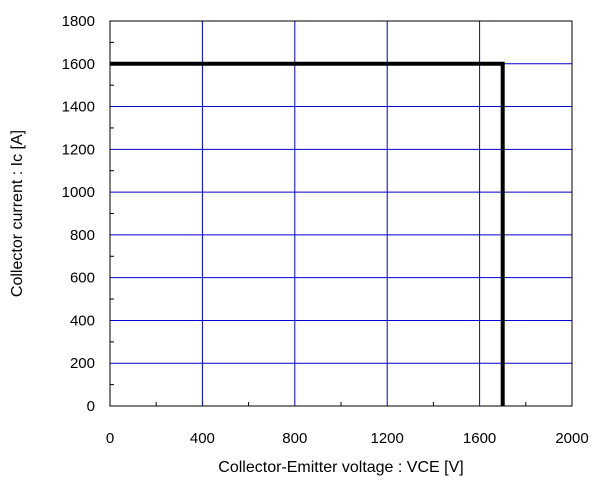  Describe the element at coordinates (340, 467) in the screenshot. I see `x-axis-label: Collector-Emitter voltage : VCE [V]` at that location.